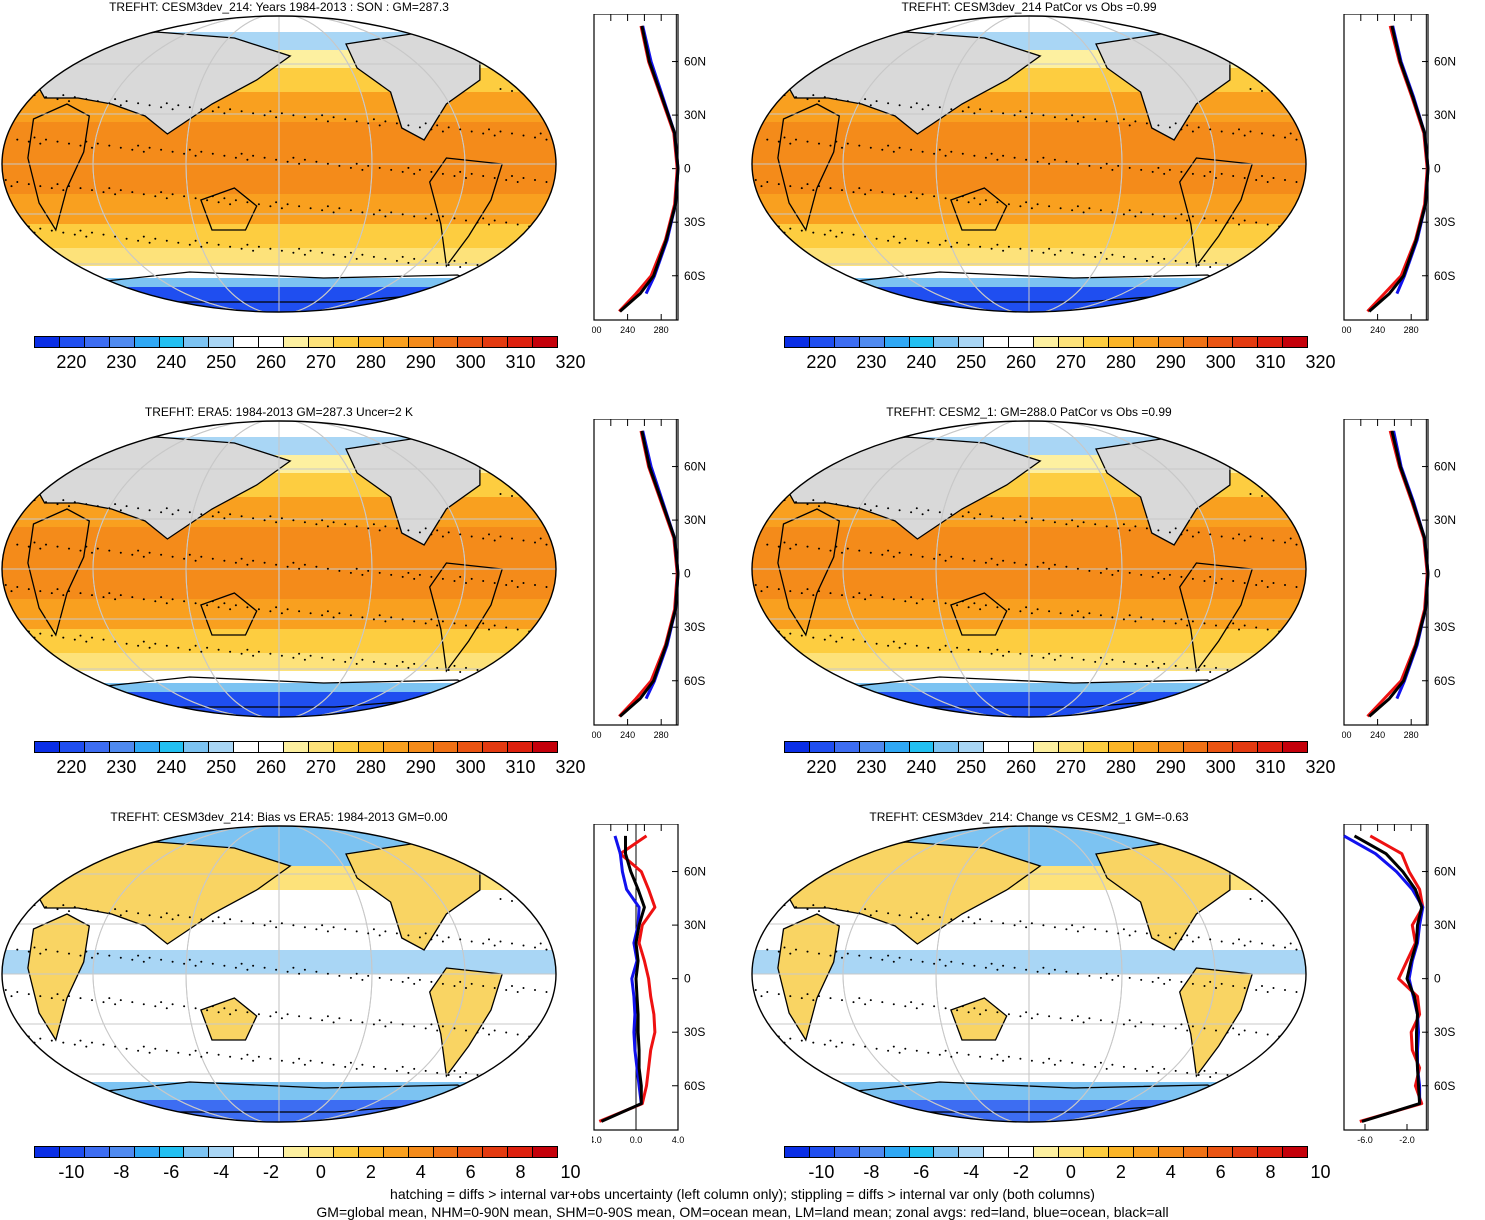  Describe the element at coordinates (921, 1172) in the screenshot. I see `colorbar-tick-label: -6` at that location.